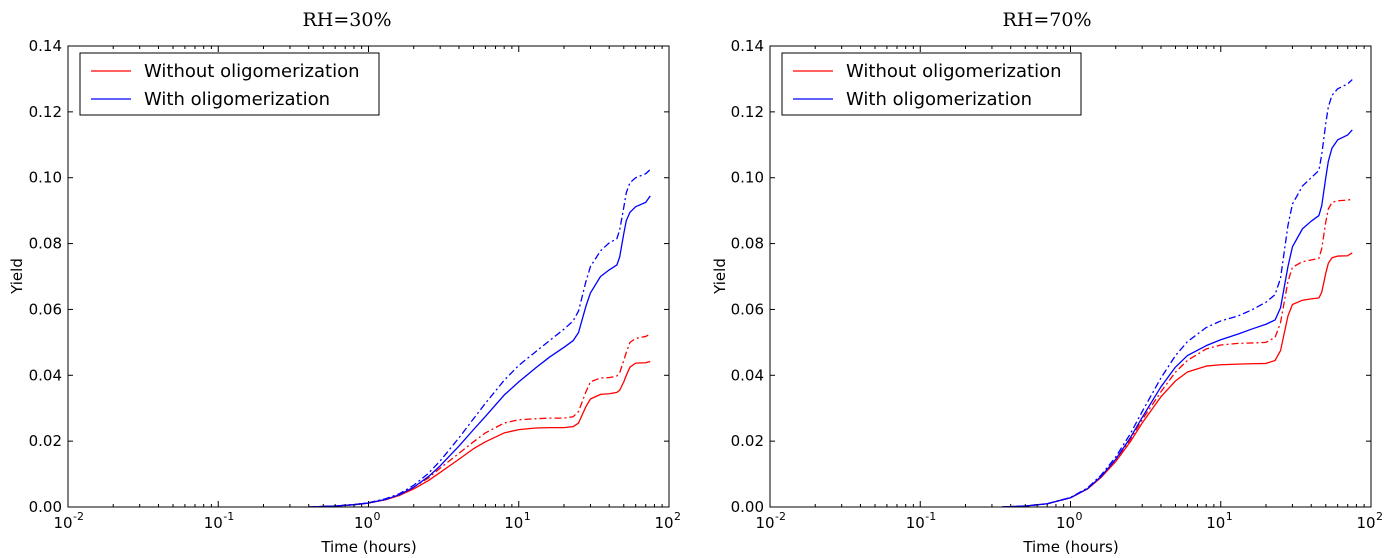 The image size is (1385, 558). Describe the element at coordinates (346, 20) in the screenshot. I see `chart-title: RH=30%` at that location.